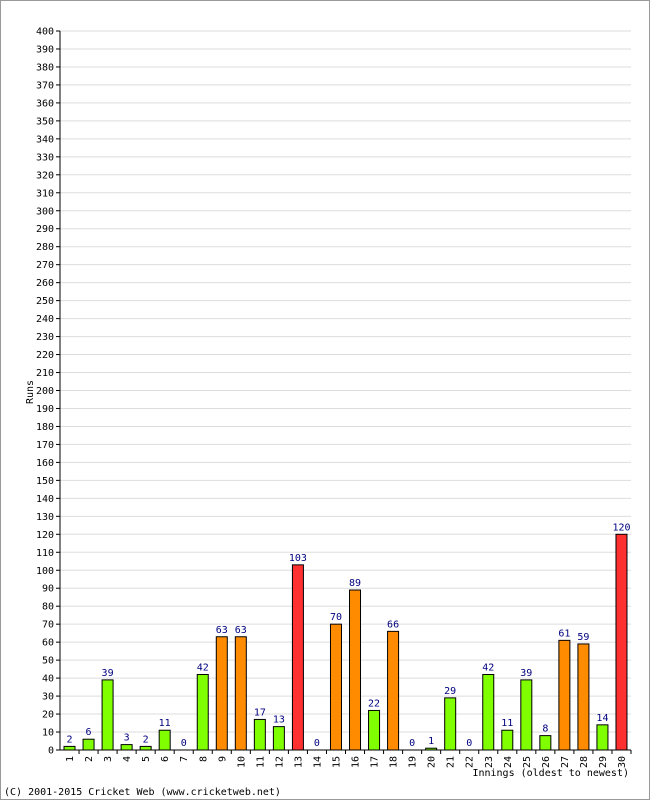 This screenshot has width=650, height=800. I want to click on y-tick-label: 370, so click(45, 85).